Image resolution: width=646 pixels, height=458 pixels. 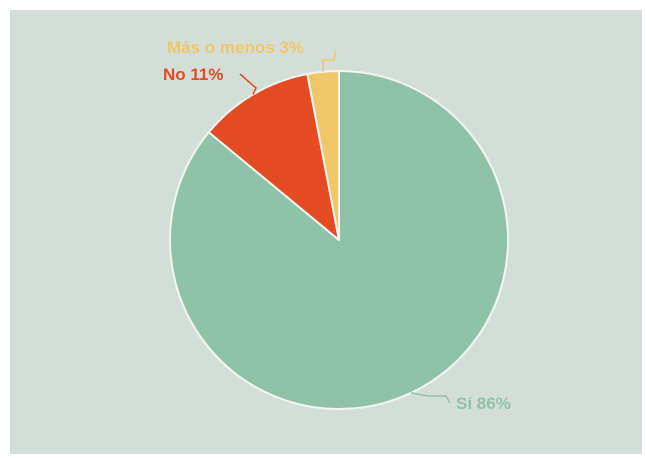 What do you see at coordinates (193, 74) in the screenshot?
I see `slice-label-no: No 11%` at bounding box center [193, 74].